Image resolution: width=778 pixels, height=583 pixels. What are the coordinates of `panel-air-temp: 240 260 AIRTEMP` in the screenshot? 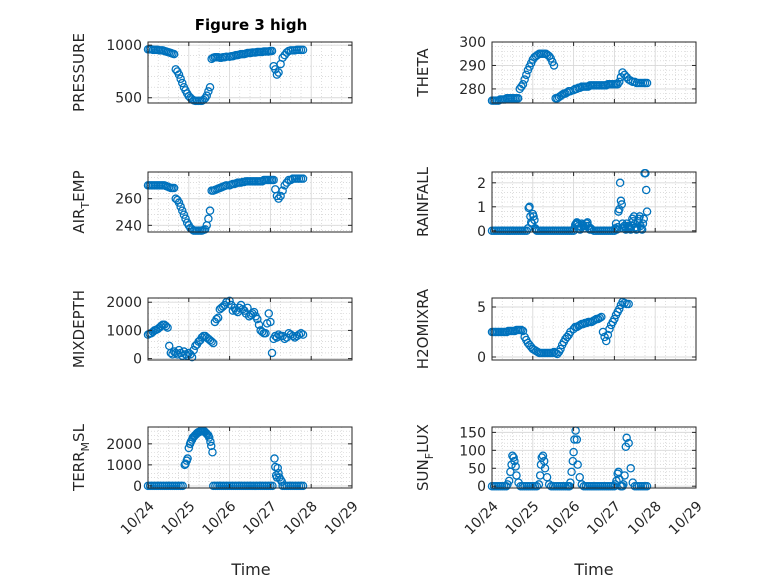 It's located at (211, 202).